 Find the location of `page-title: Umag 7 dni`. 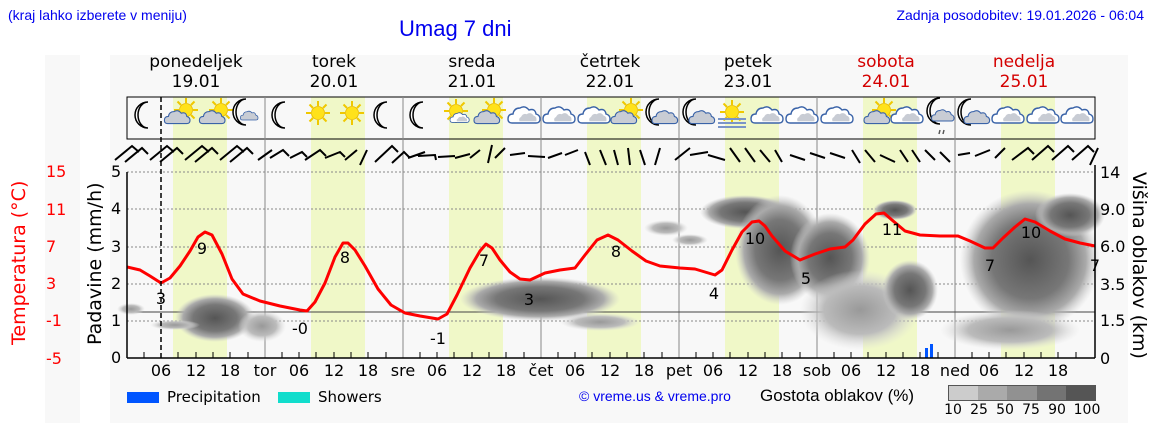

page-title: Umag 7 dni is located at coordinates (455, 28).